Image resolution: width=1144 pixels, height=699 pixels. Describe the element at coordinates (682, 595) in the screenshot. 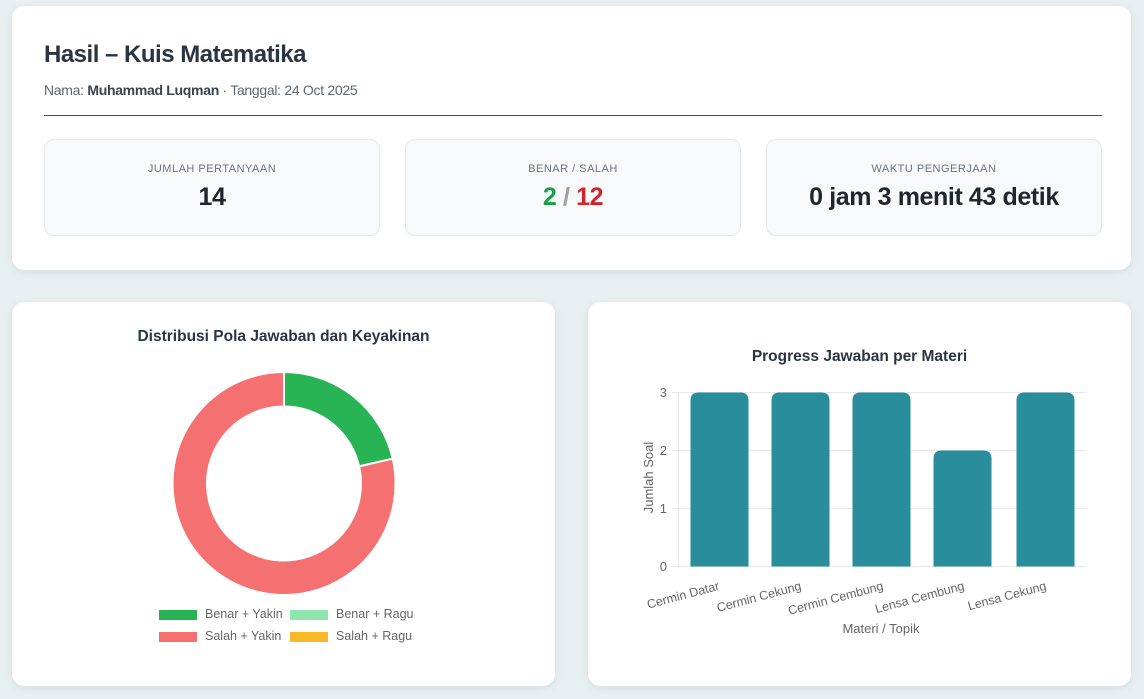

I see `svg-text: Cermin Datar` at that location.